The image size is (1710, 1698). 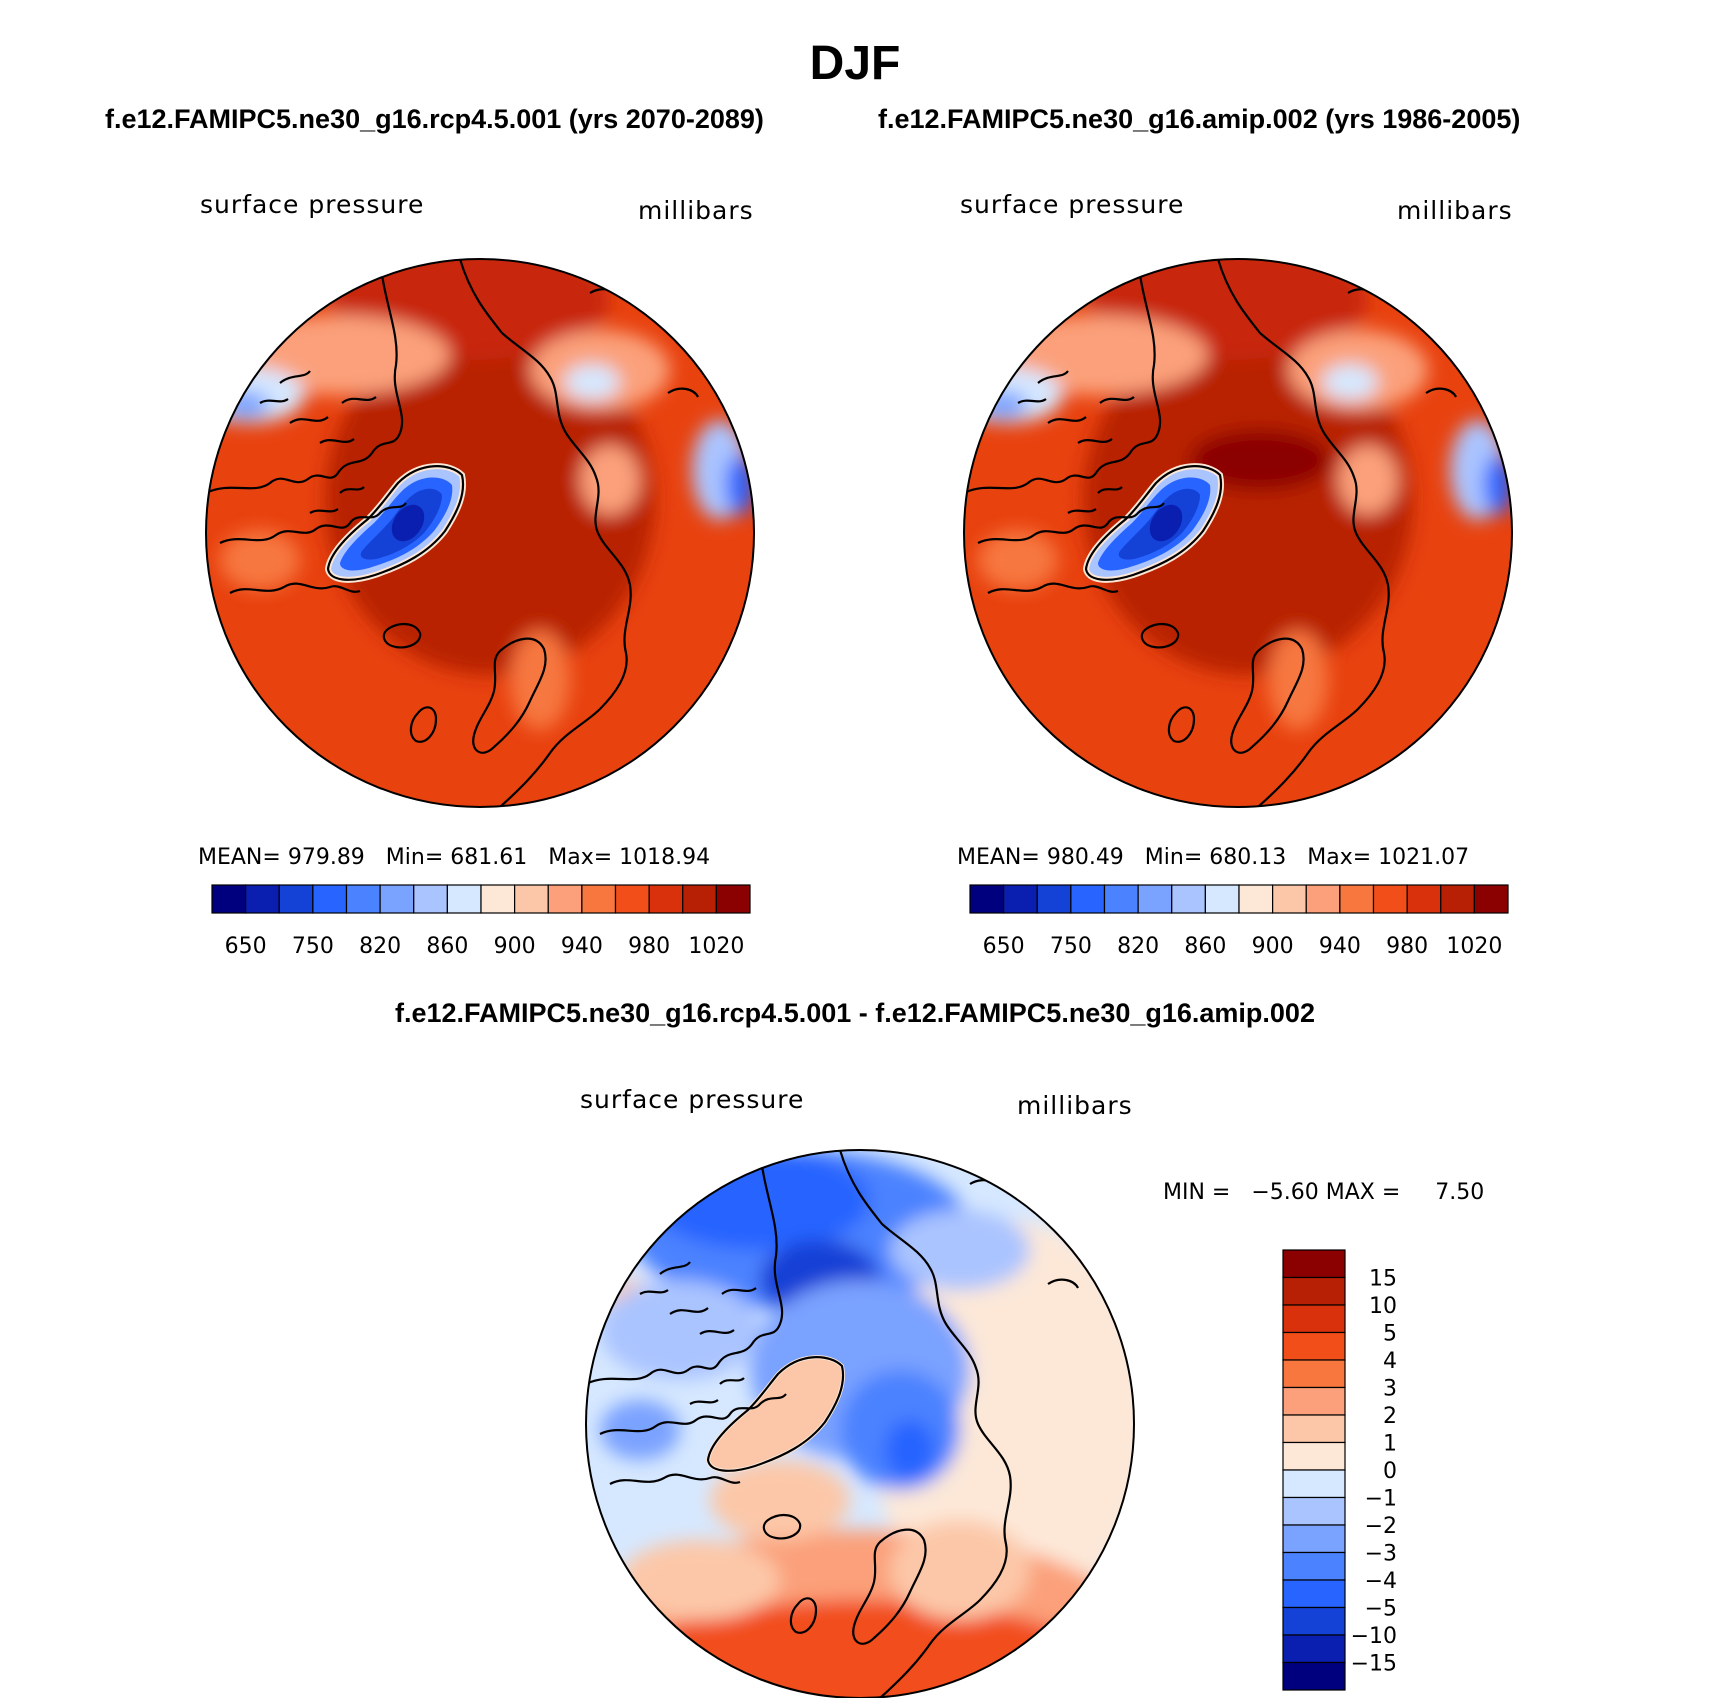 I want to click on difference-stats: MIN = −5.60 MAX = 7.50, so click(x=1323, y=1192).